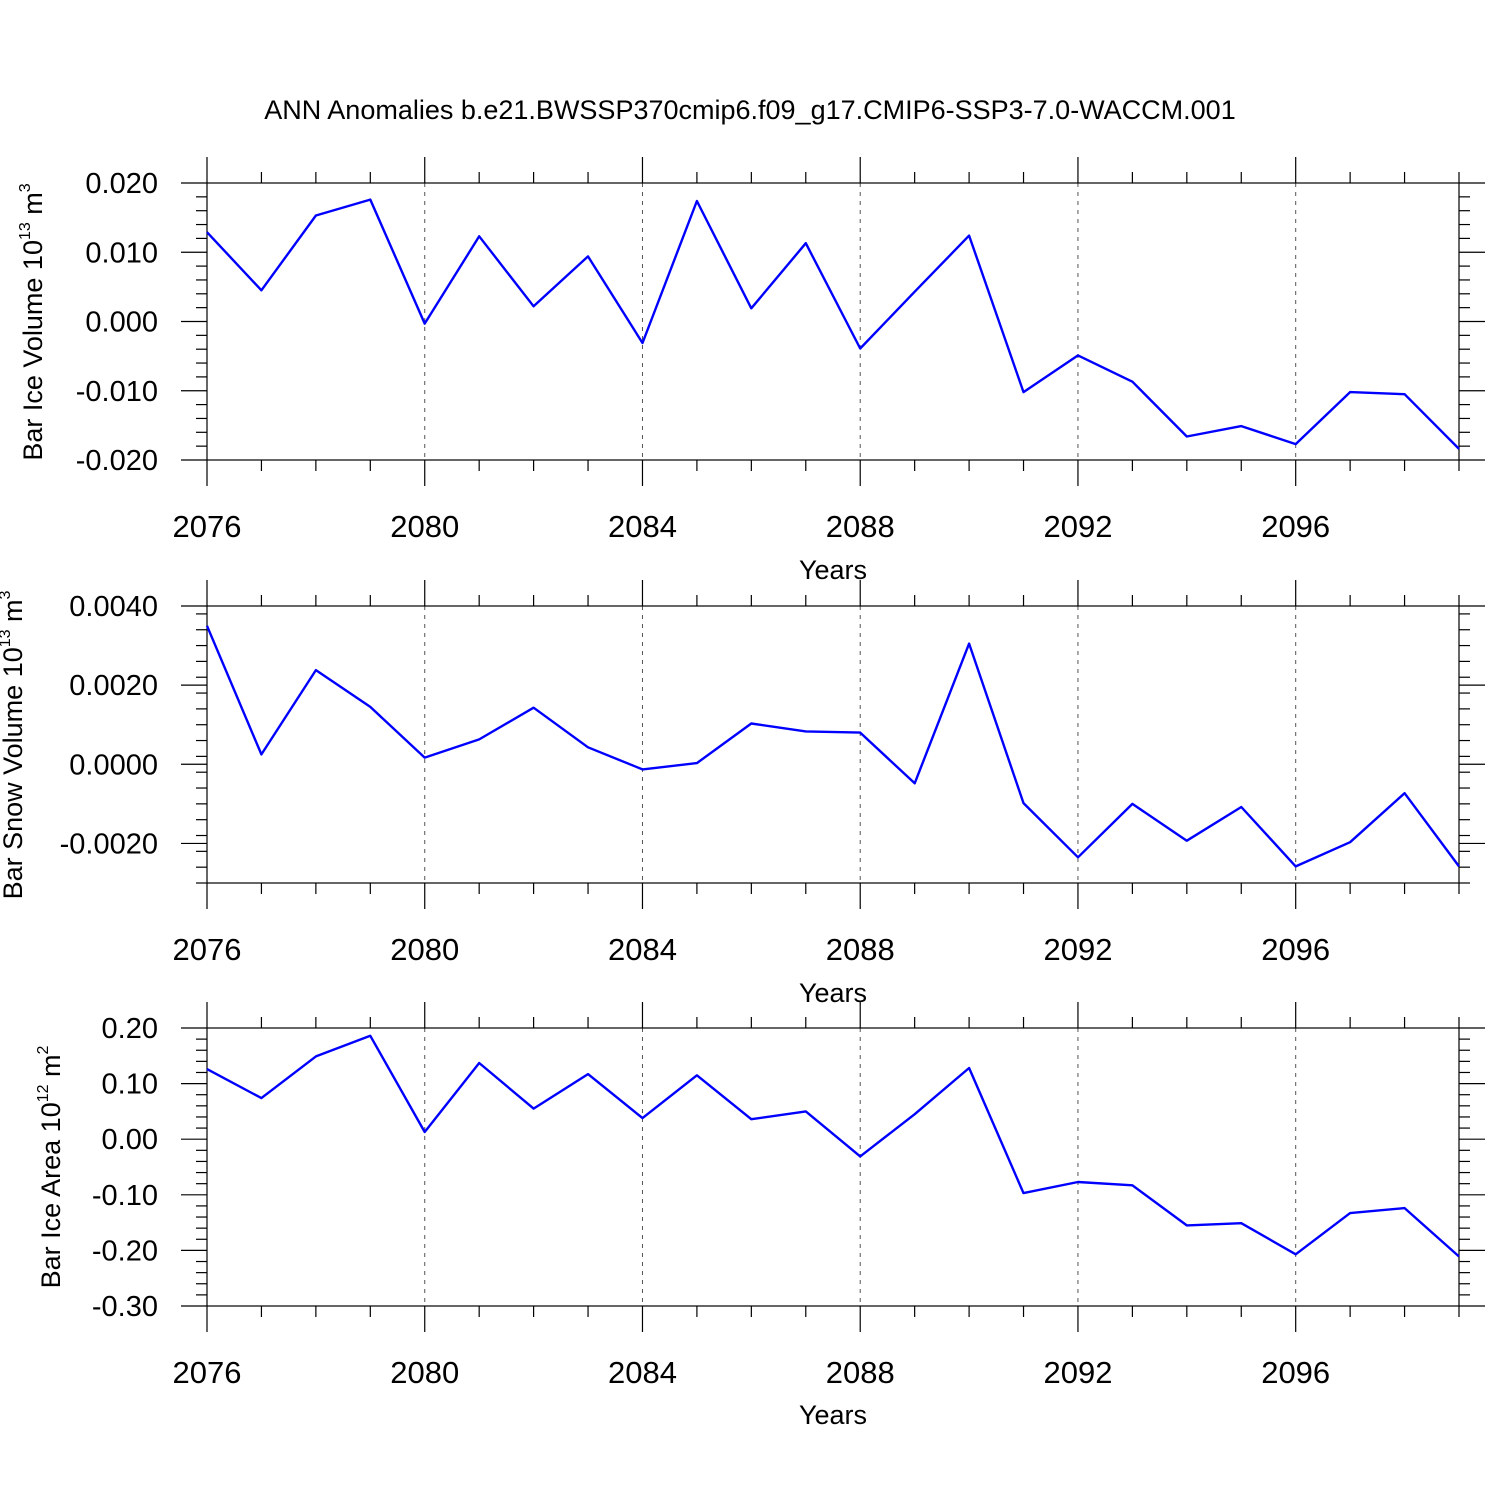  Describe the element at coordinates (125, 1196) in the screenshot. I see `y-tick-label: -0.10` at that location.